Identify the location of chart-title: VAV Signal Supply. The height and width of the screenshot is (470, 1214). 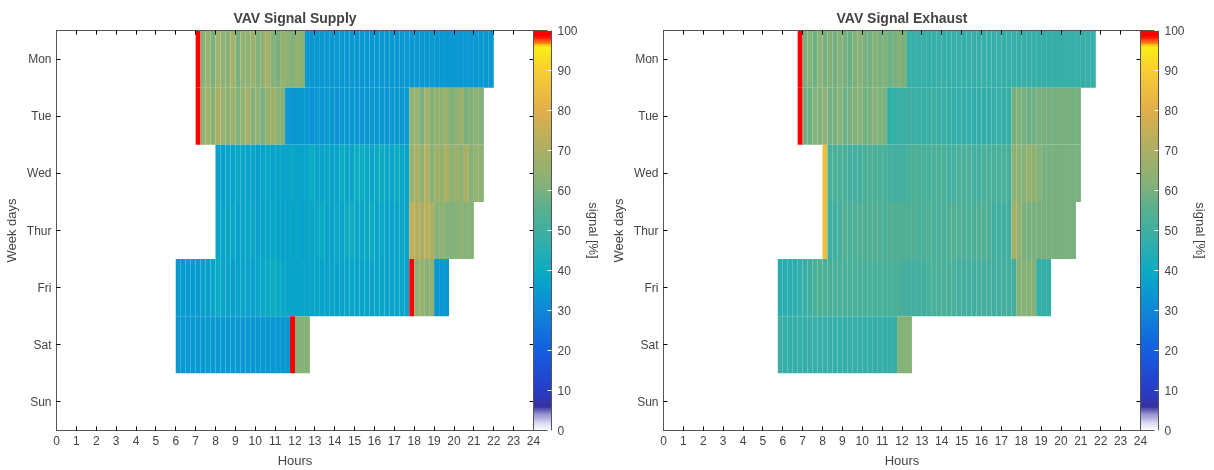
(295, 17).